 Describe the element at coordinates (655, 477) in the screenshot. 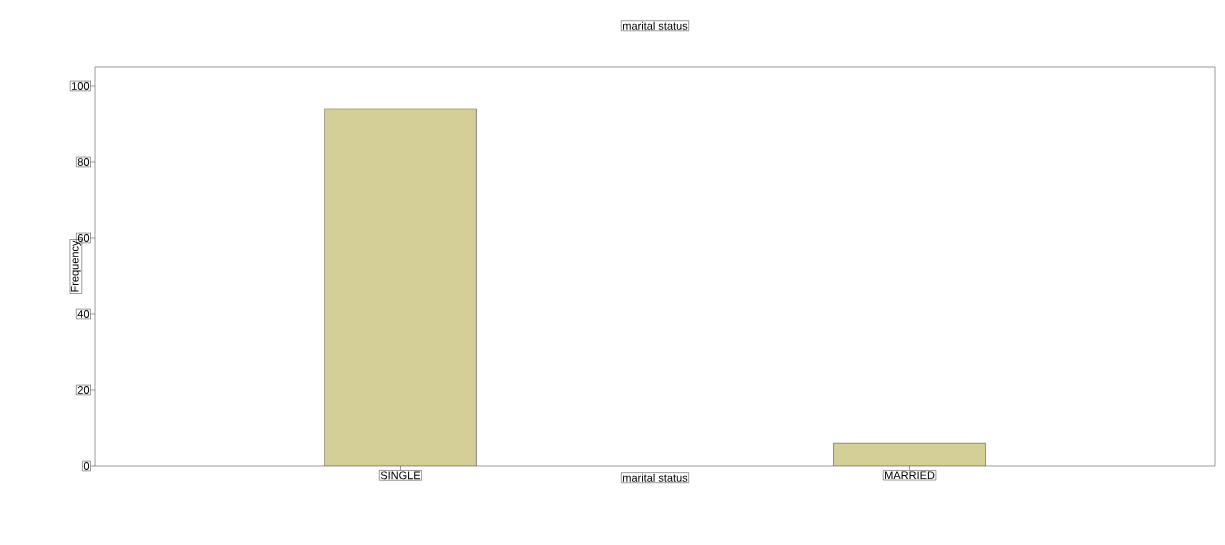

I see `x-axis-title: marital status` at that location.